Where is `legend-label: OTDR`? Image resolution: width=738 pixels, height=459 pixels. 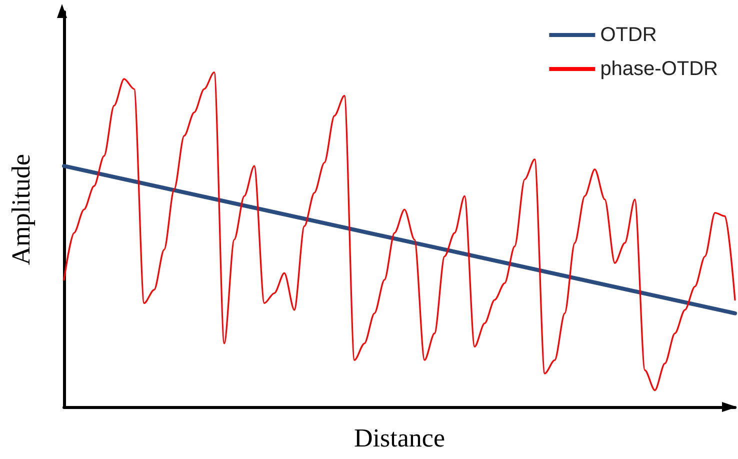
legend-label: OTDR is located at coordinates (628, 35).